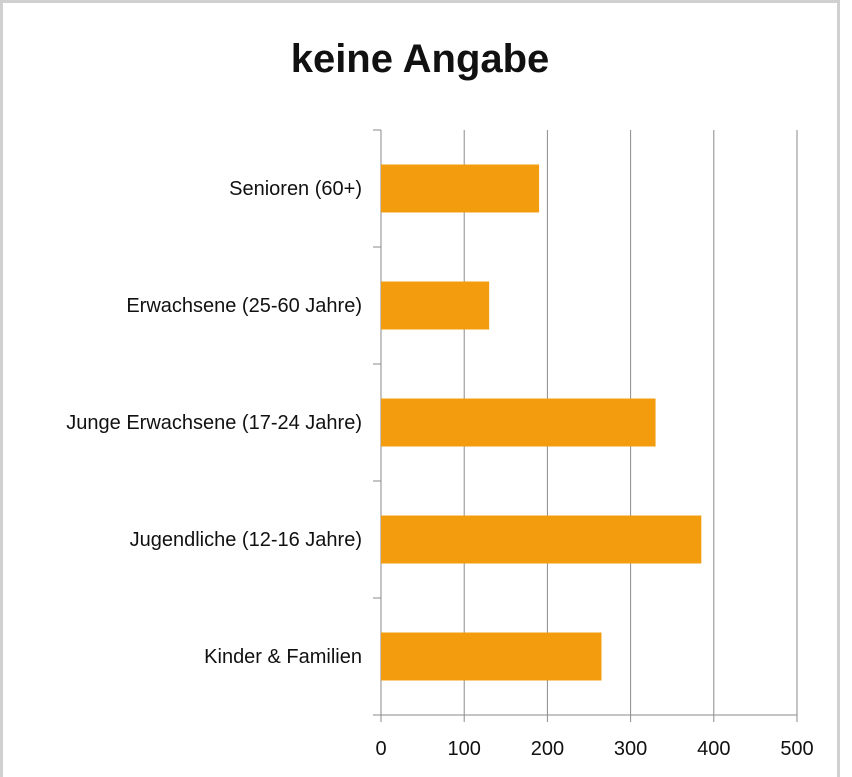  I want to click on y-tick-label: Kinder & Familien, so click(283, 656).